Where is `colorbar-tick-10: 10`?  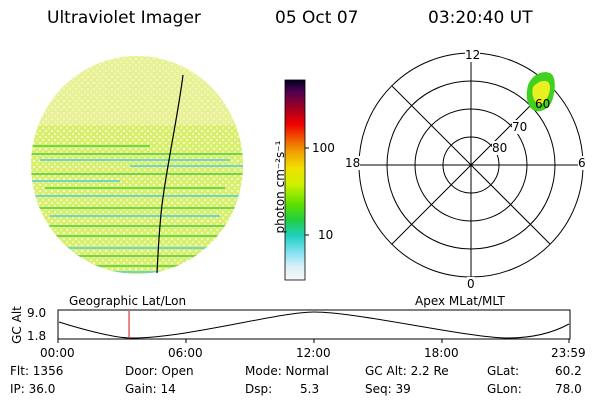 colorbar-tick-10: 10 is located at coordinates (326, 235).